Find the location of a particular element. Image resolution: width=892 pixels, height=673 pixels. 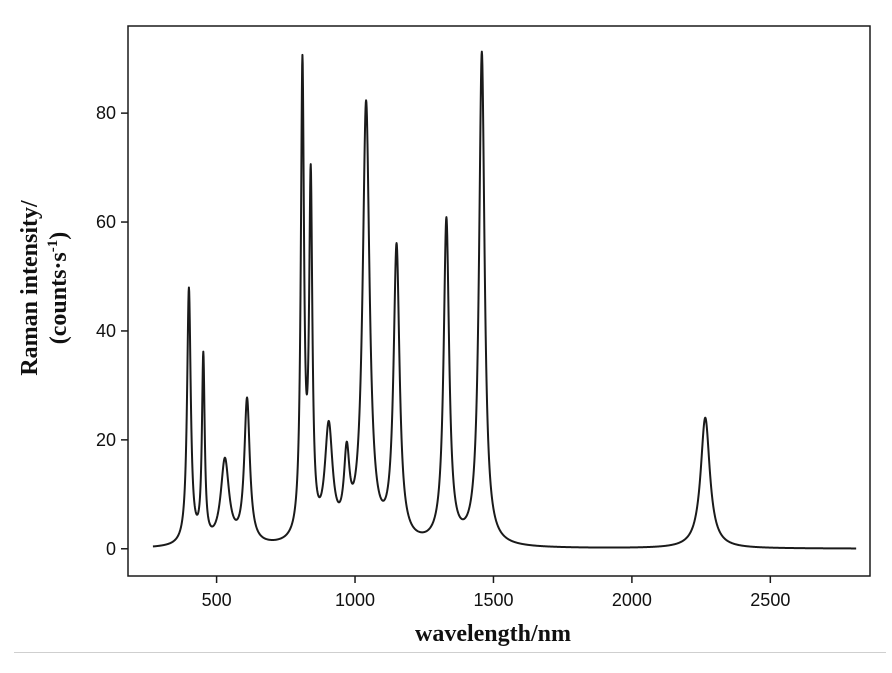

y-tick-label: 20 is located at coordinates (106, 440).